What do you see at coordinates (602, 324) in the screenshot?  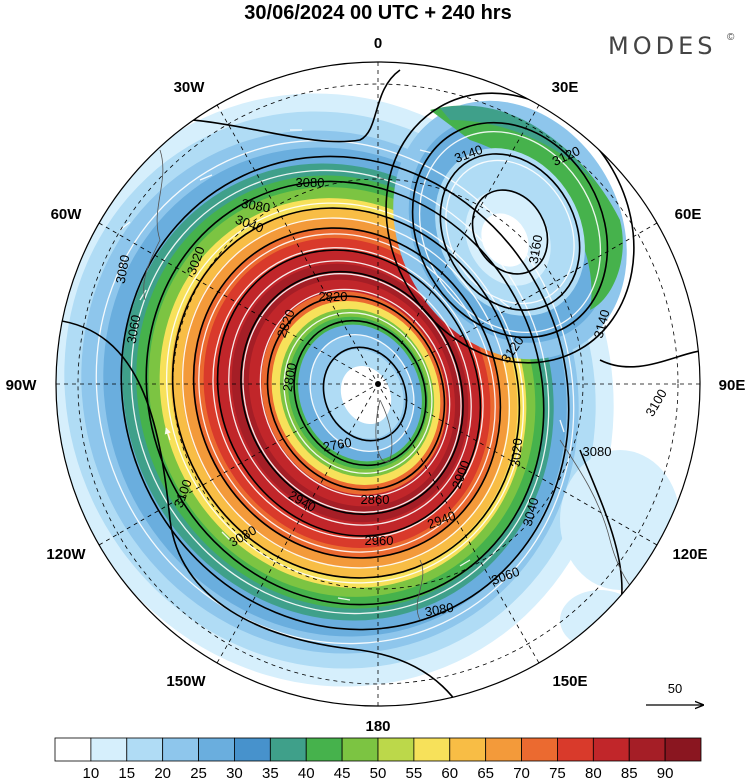 I see `contour-label: 3140` at bounding box center [602, 324].